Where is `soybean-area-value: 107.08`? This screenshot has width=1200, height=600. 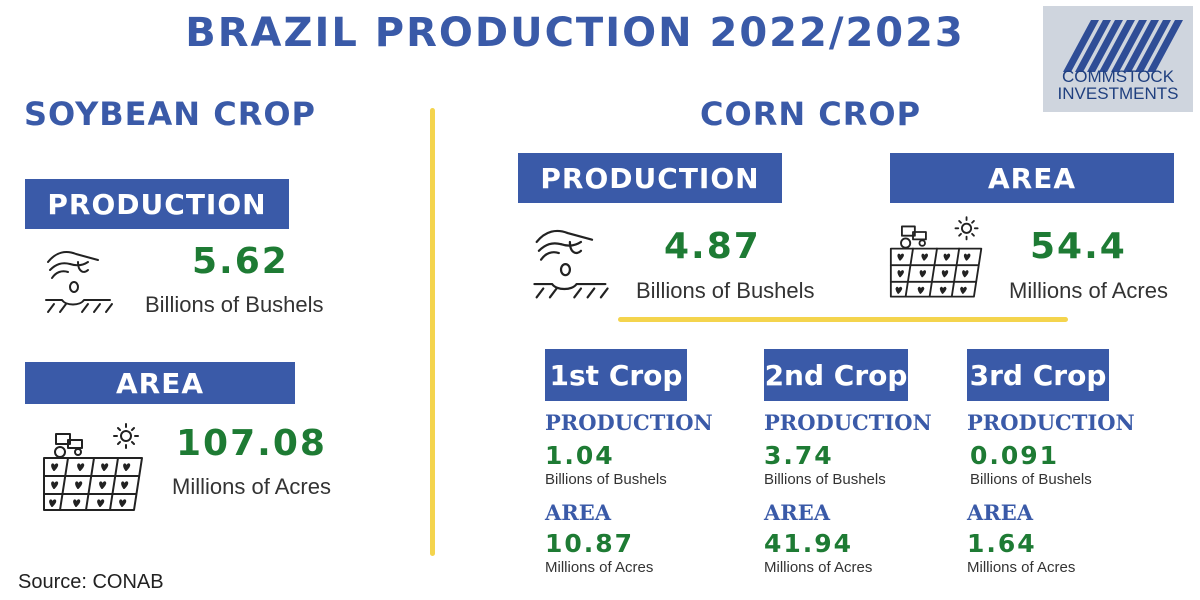 soybean-area-value: 107.08 is located at coordinates (251, 443).